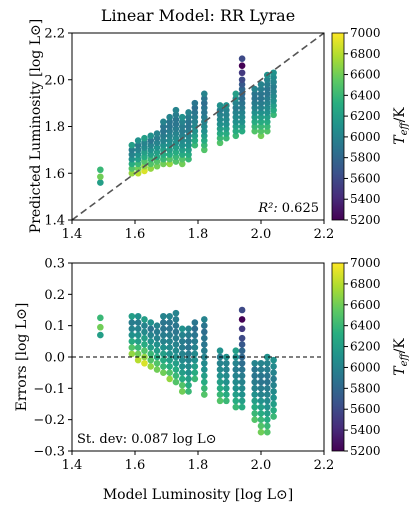  Describe the element at coordinates (198, 15) in the screenshot. I see `top-chart-title: Linear Model: RR Lyrae` at that location.